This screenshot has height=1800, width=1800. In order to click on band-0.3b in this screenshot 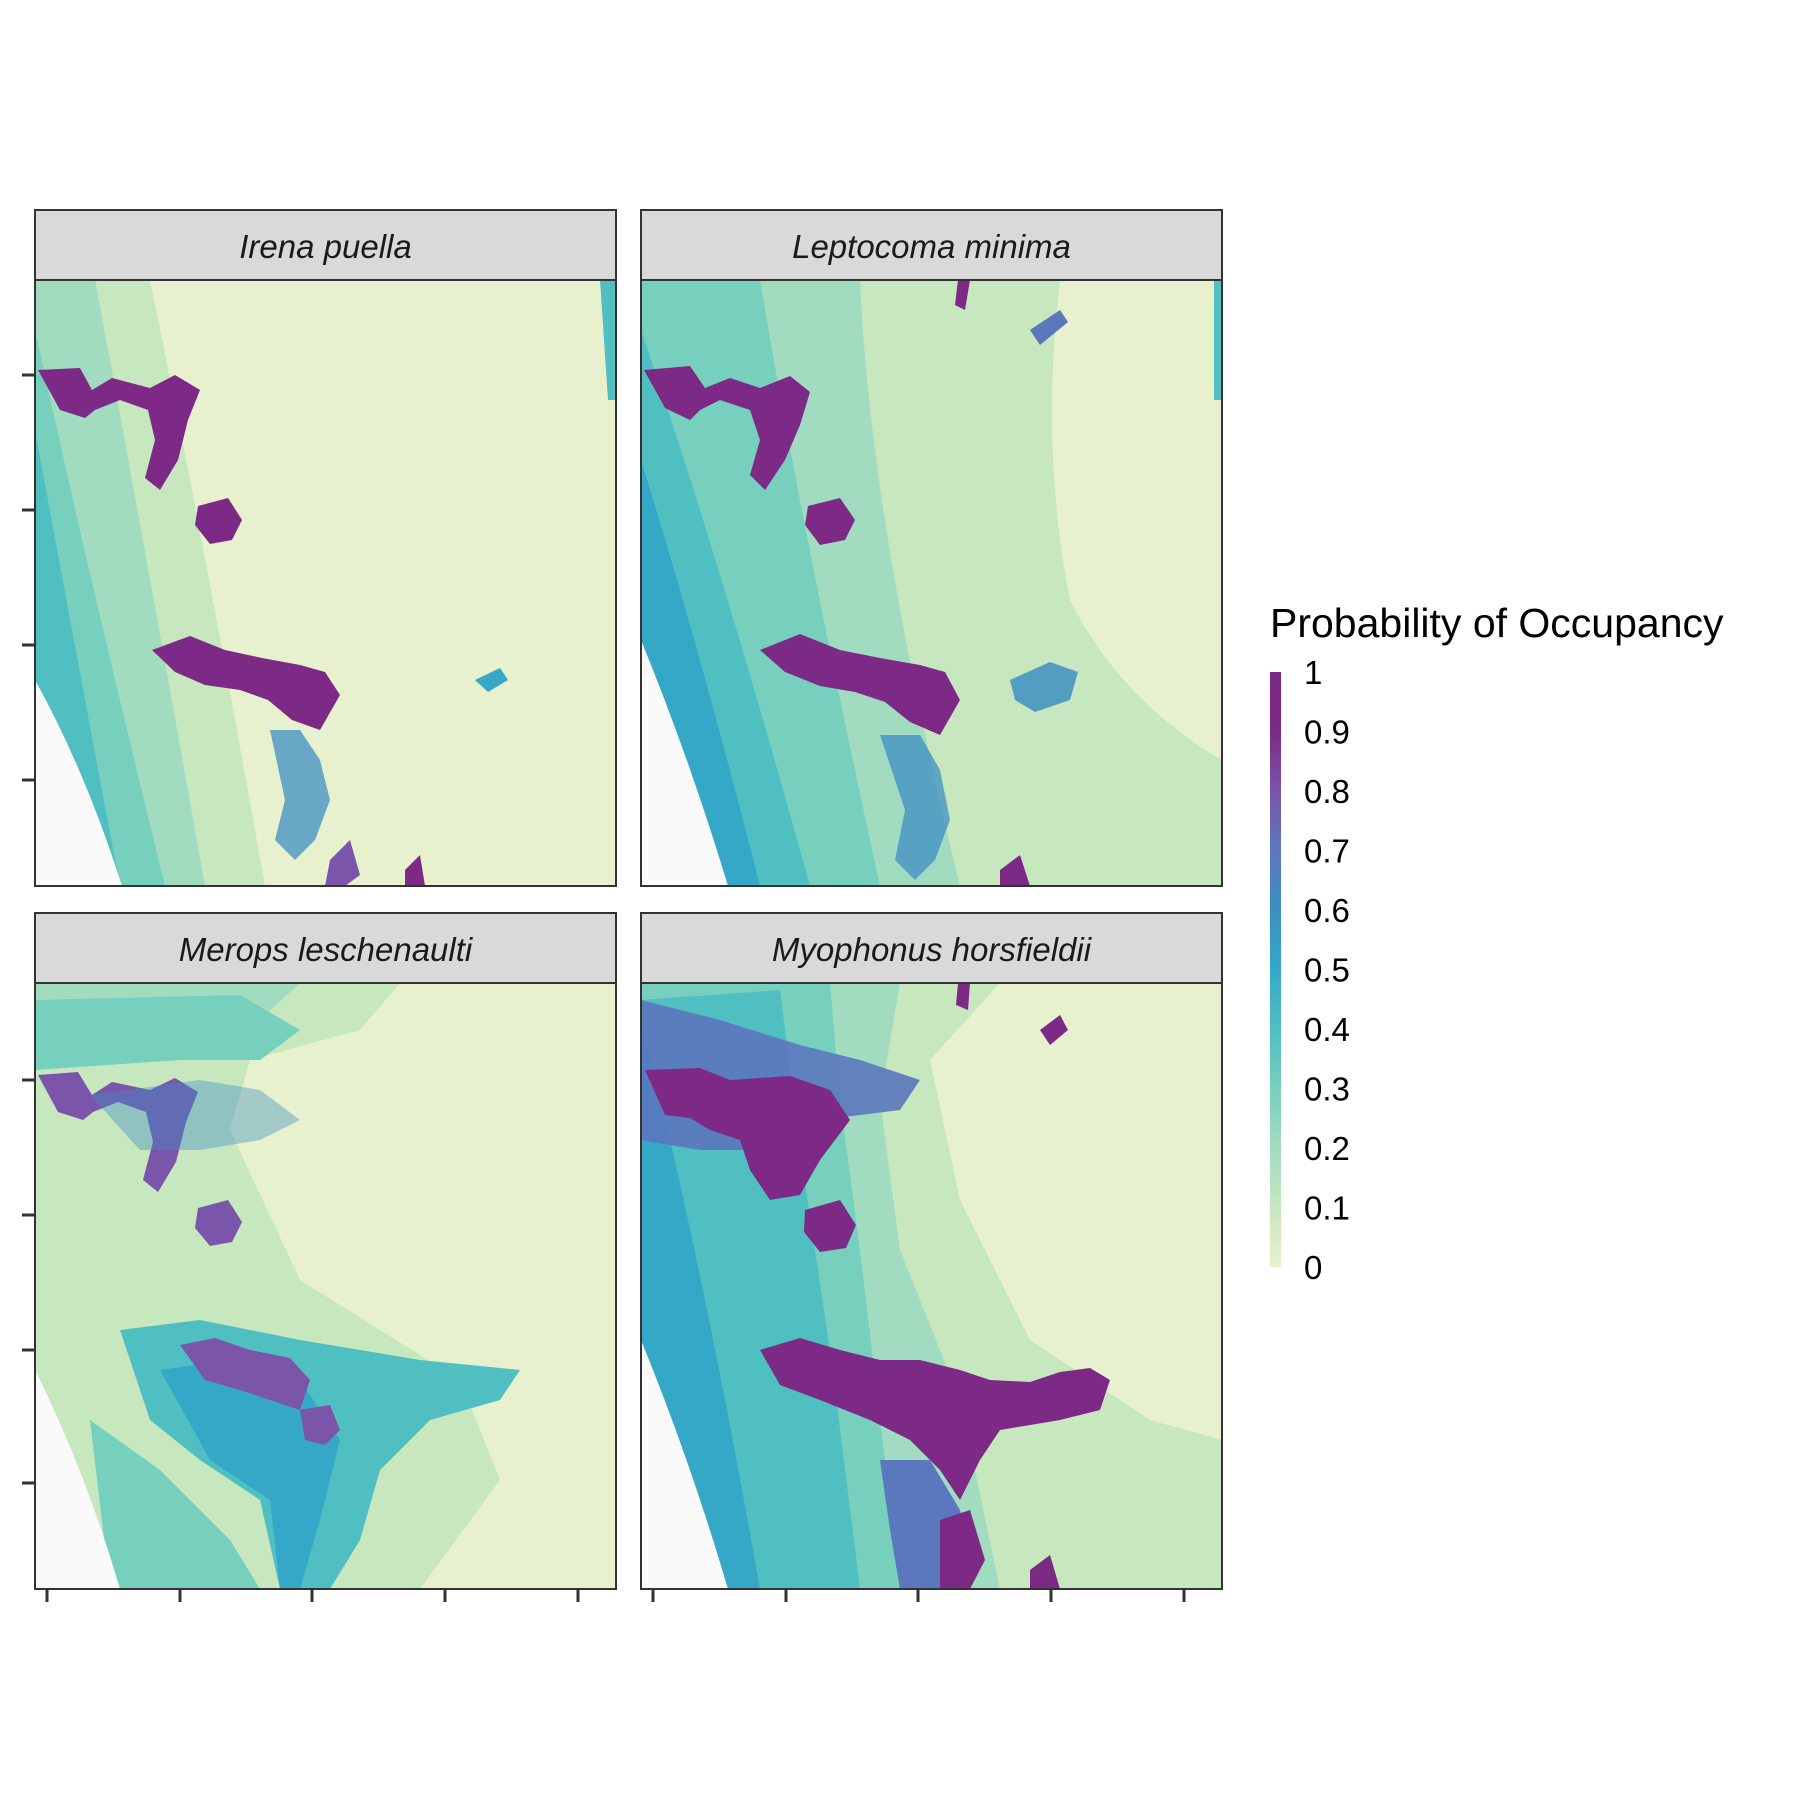, I will do `click(175, 1504)`.